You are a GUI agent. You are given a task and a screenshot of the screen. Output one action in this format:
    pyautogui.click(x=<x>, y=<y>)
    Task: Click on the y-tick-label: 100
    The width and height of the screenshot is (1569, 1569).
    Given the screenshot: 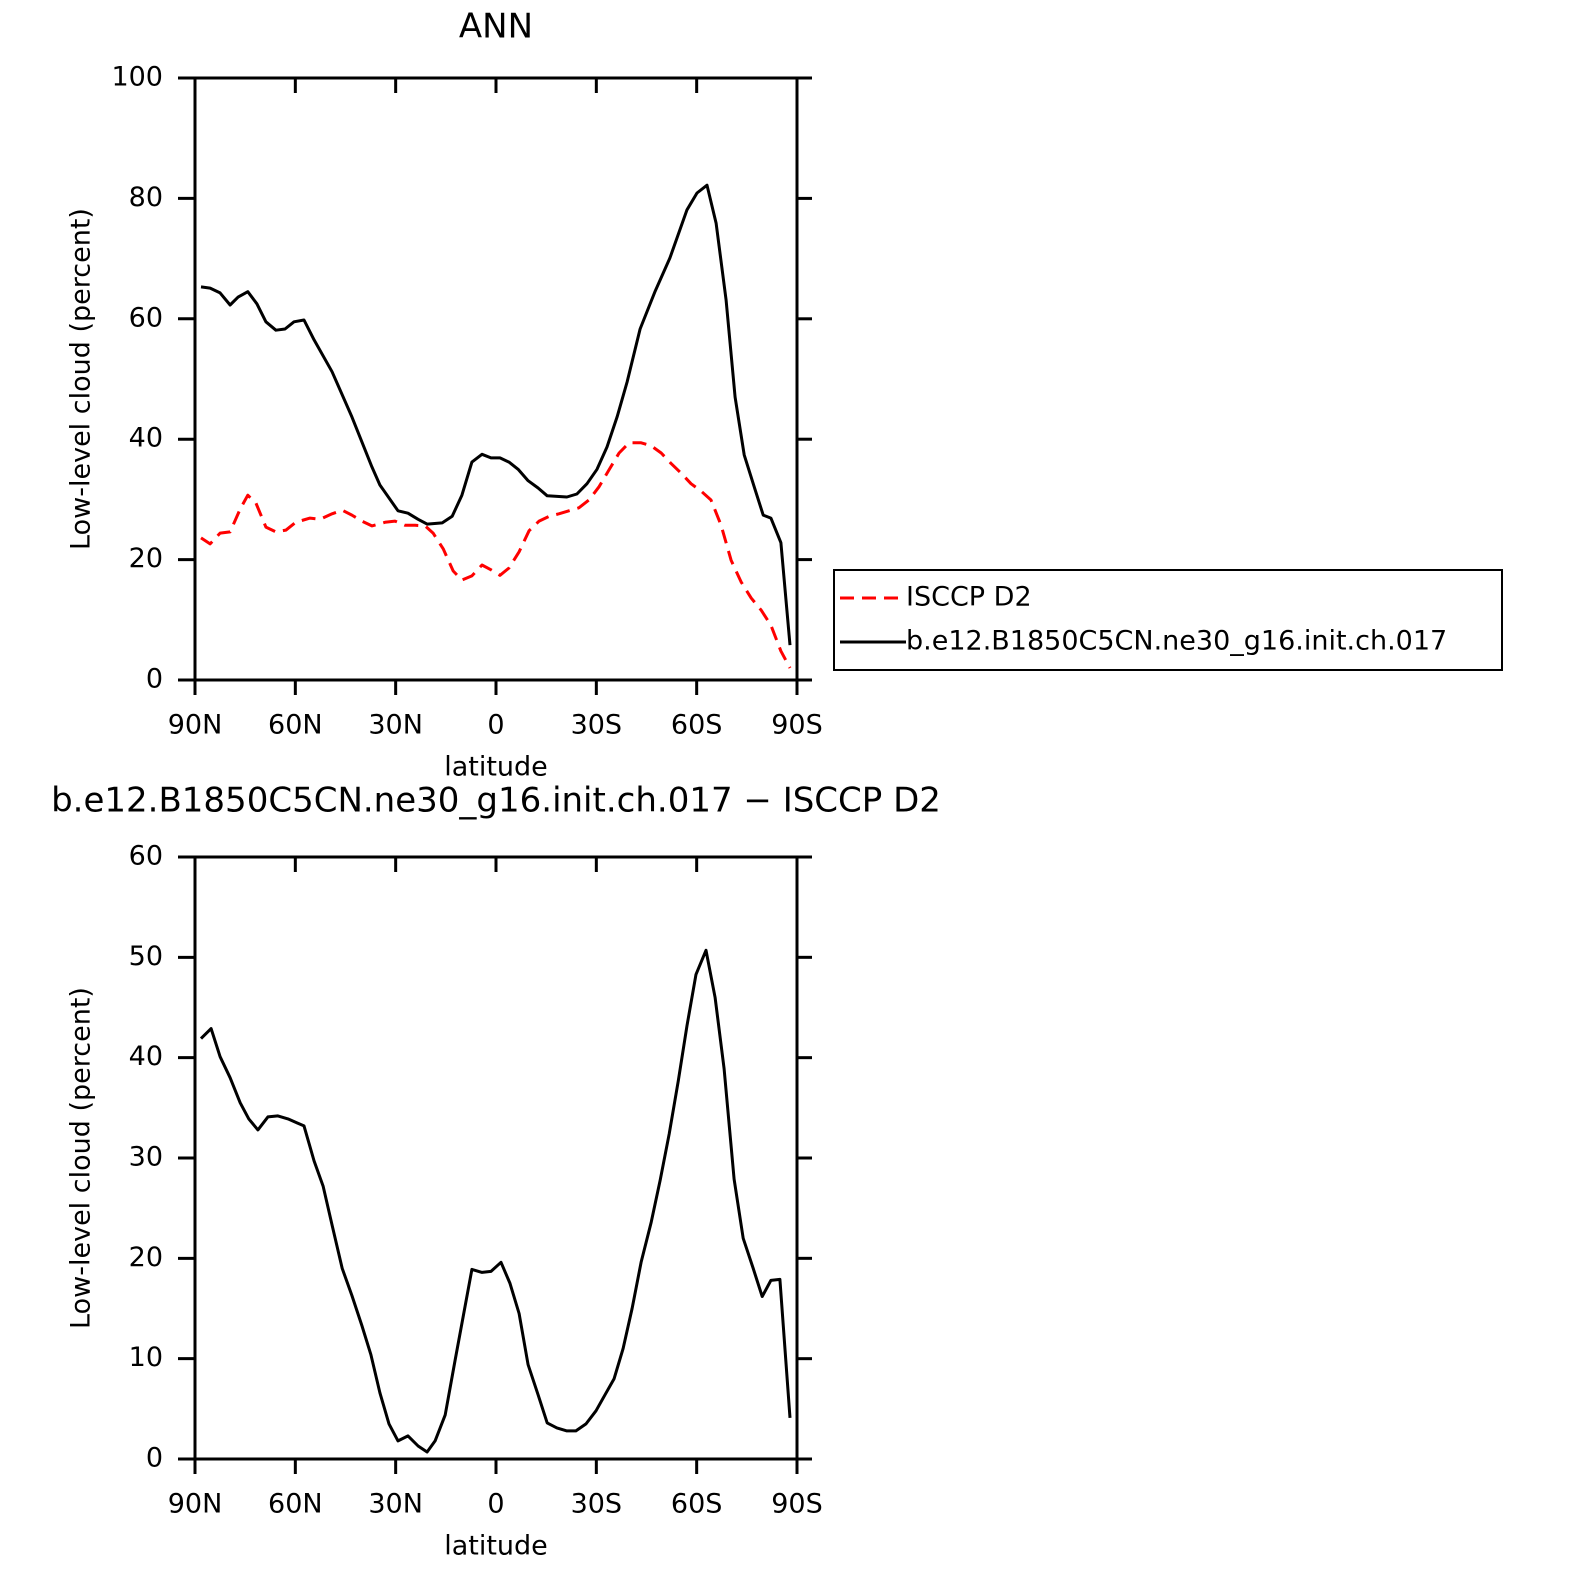 What is the action you would take?
    pyautogui.click(x=137, y=77)
    